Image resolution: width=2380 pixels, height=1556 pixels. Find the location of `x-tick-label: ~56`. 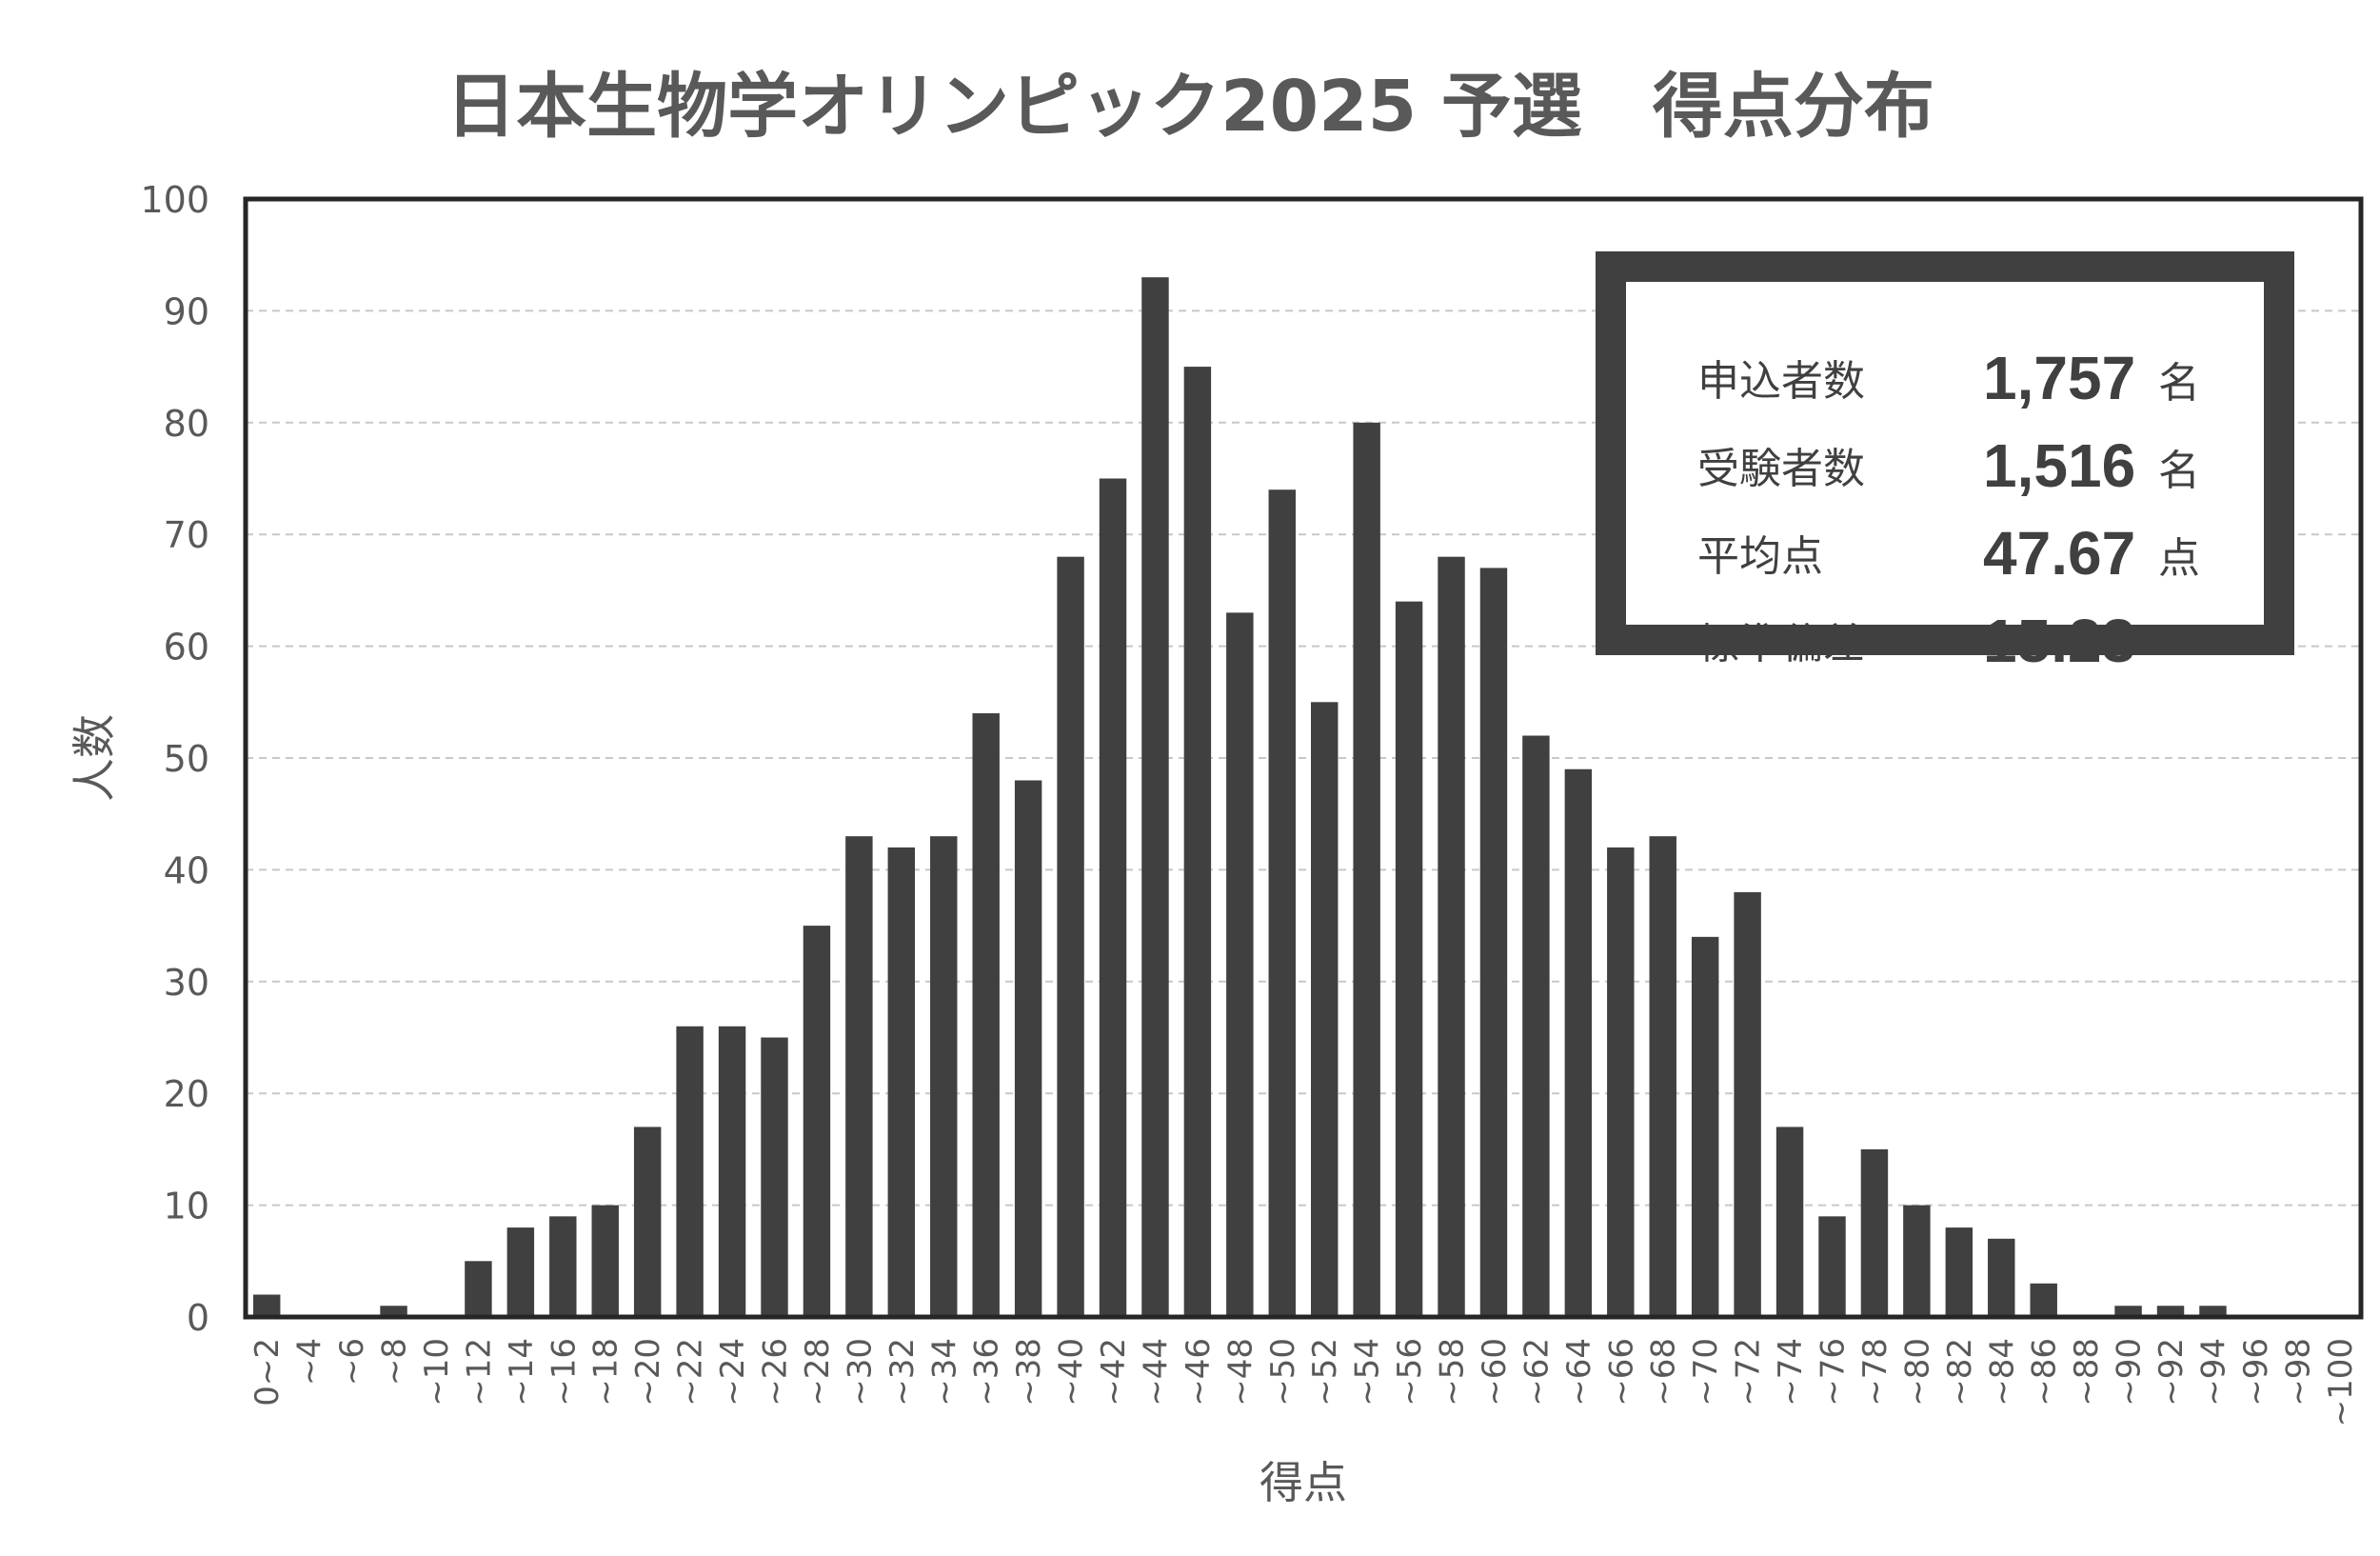

x-tick-label: ~56 is located at coordinates (1410, 1372).